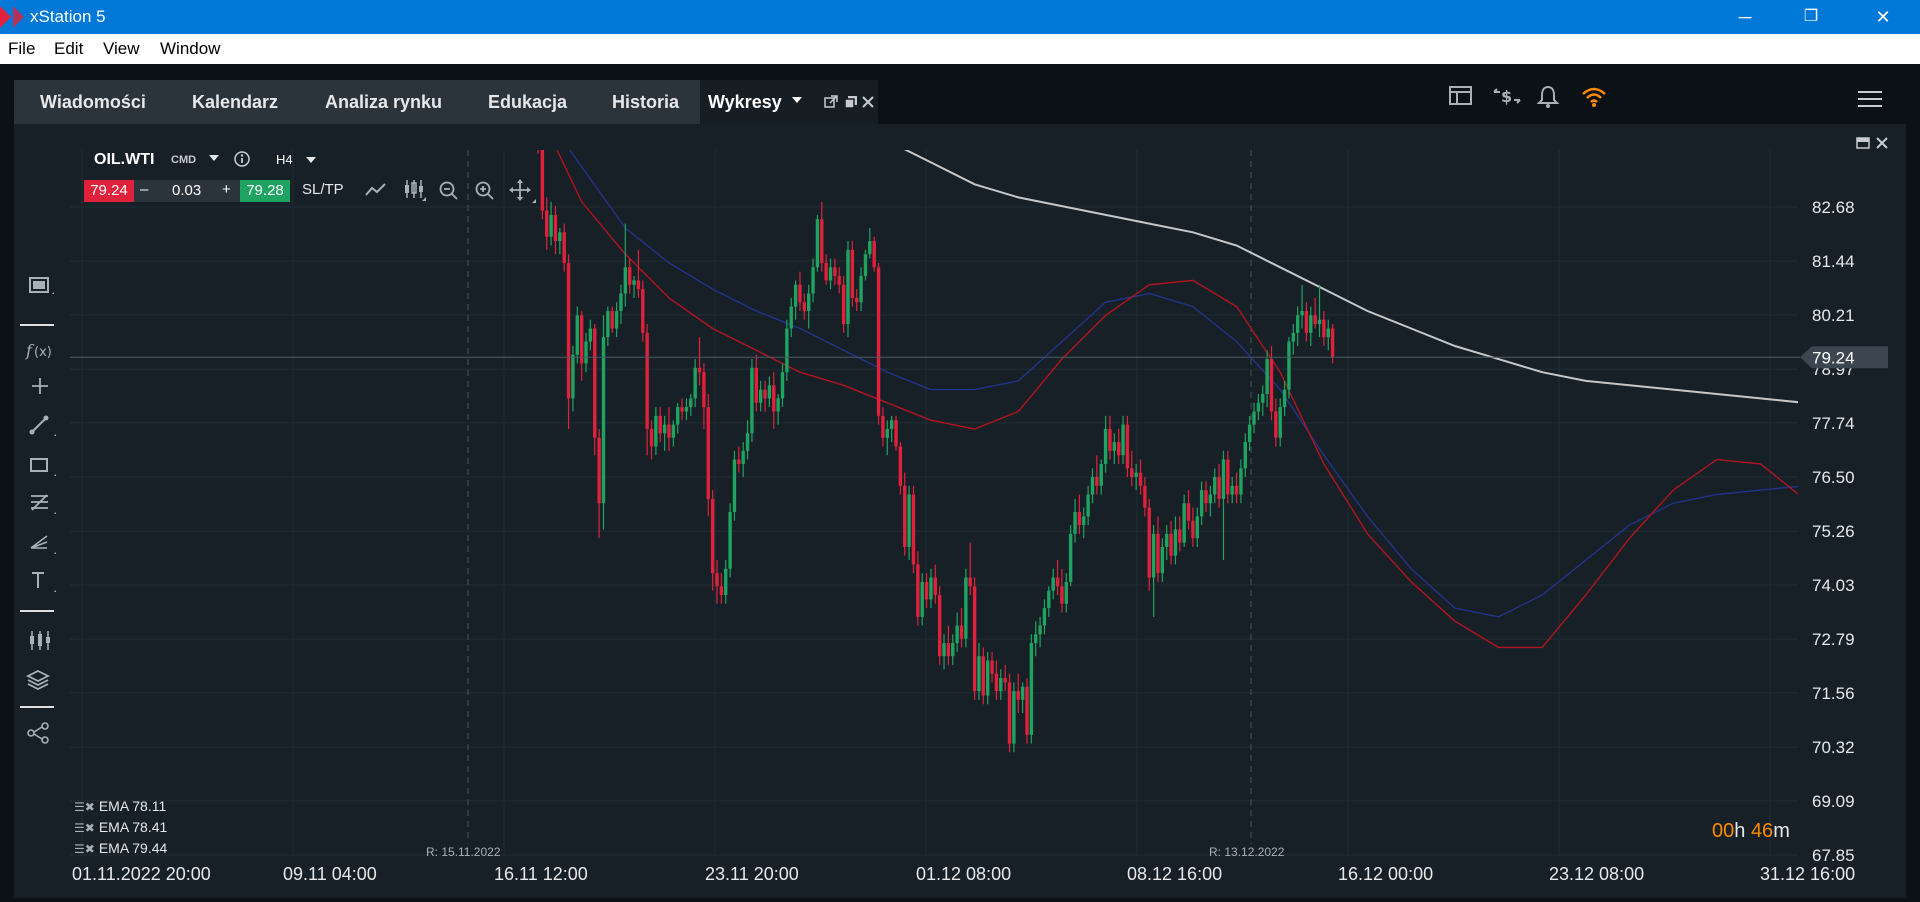 This screenshot has height=902, width=1920. I want to click on x-tick-label: 16.11 12:00, so click(541, 874).